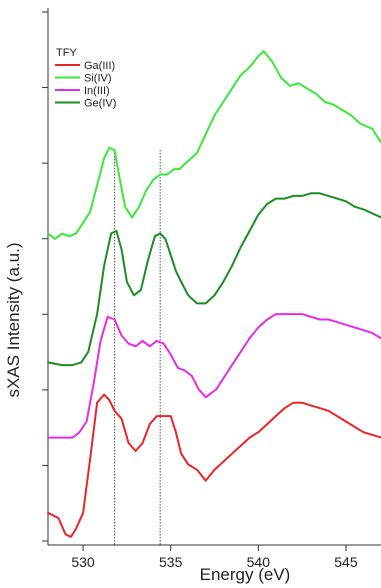 Image resolution: width=381 pixels, height=588 pixels. What do you see at coordinates (346, 562) in the screenshot?
I see `x-tick-label: 545` at bounding box center [346, 562].